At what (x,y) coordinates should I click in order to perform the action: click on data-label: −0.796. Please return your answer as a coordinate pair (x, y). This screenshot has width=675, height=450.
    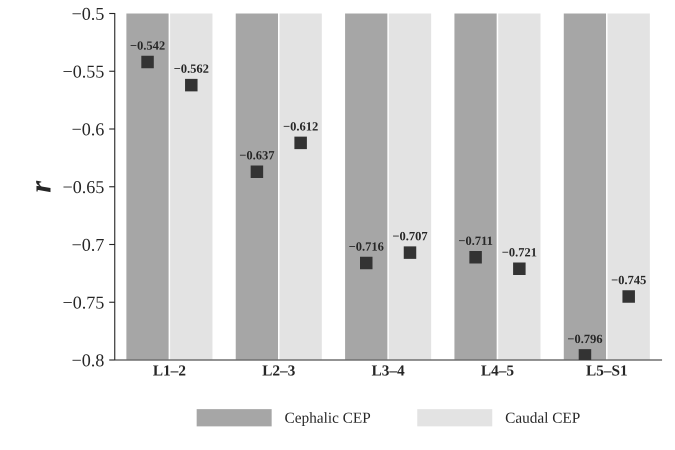
    Looking at the image, I should click on (585, 339).